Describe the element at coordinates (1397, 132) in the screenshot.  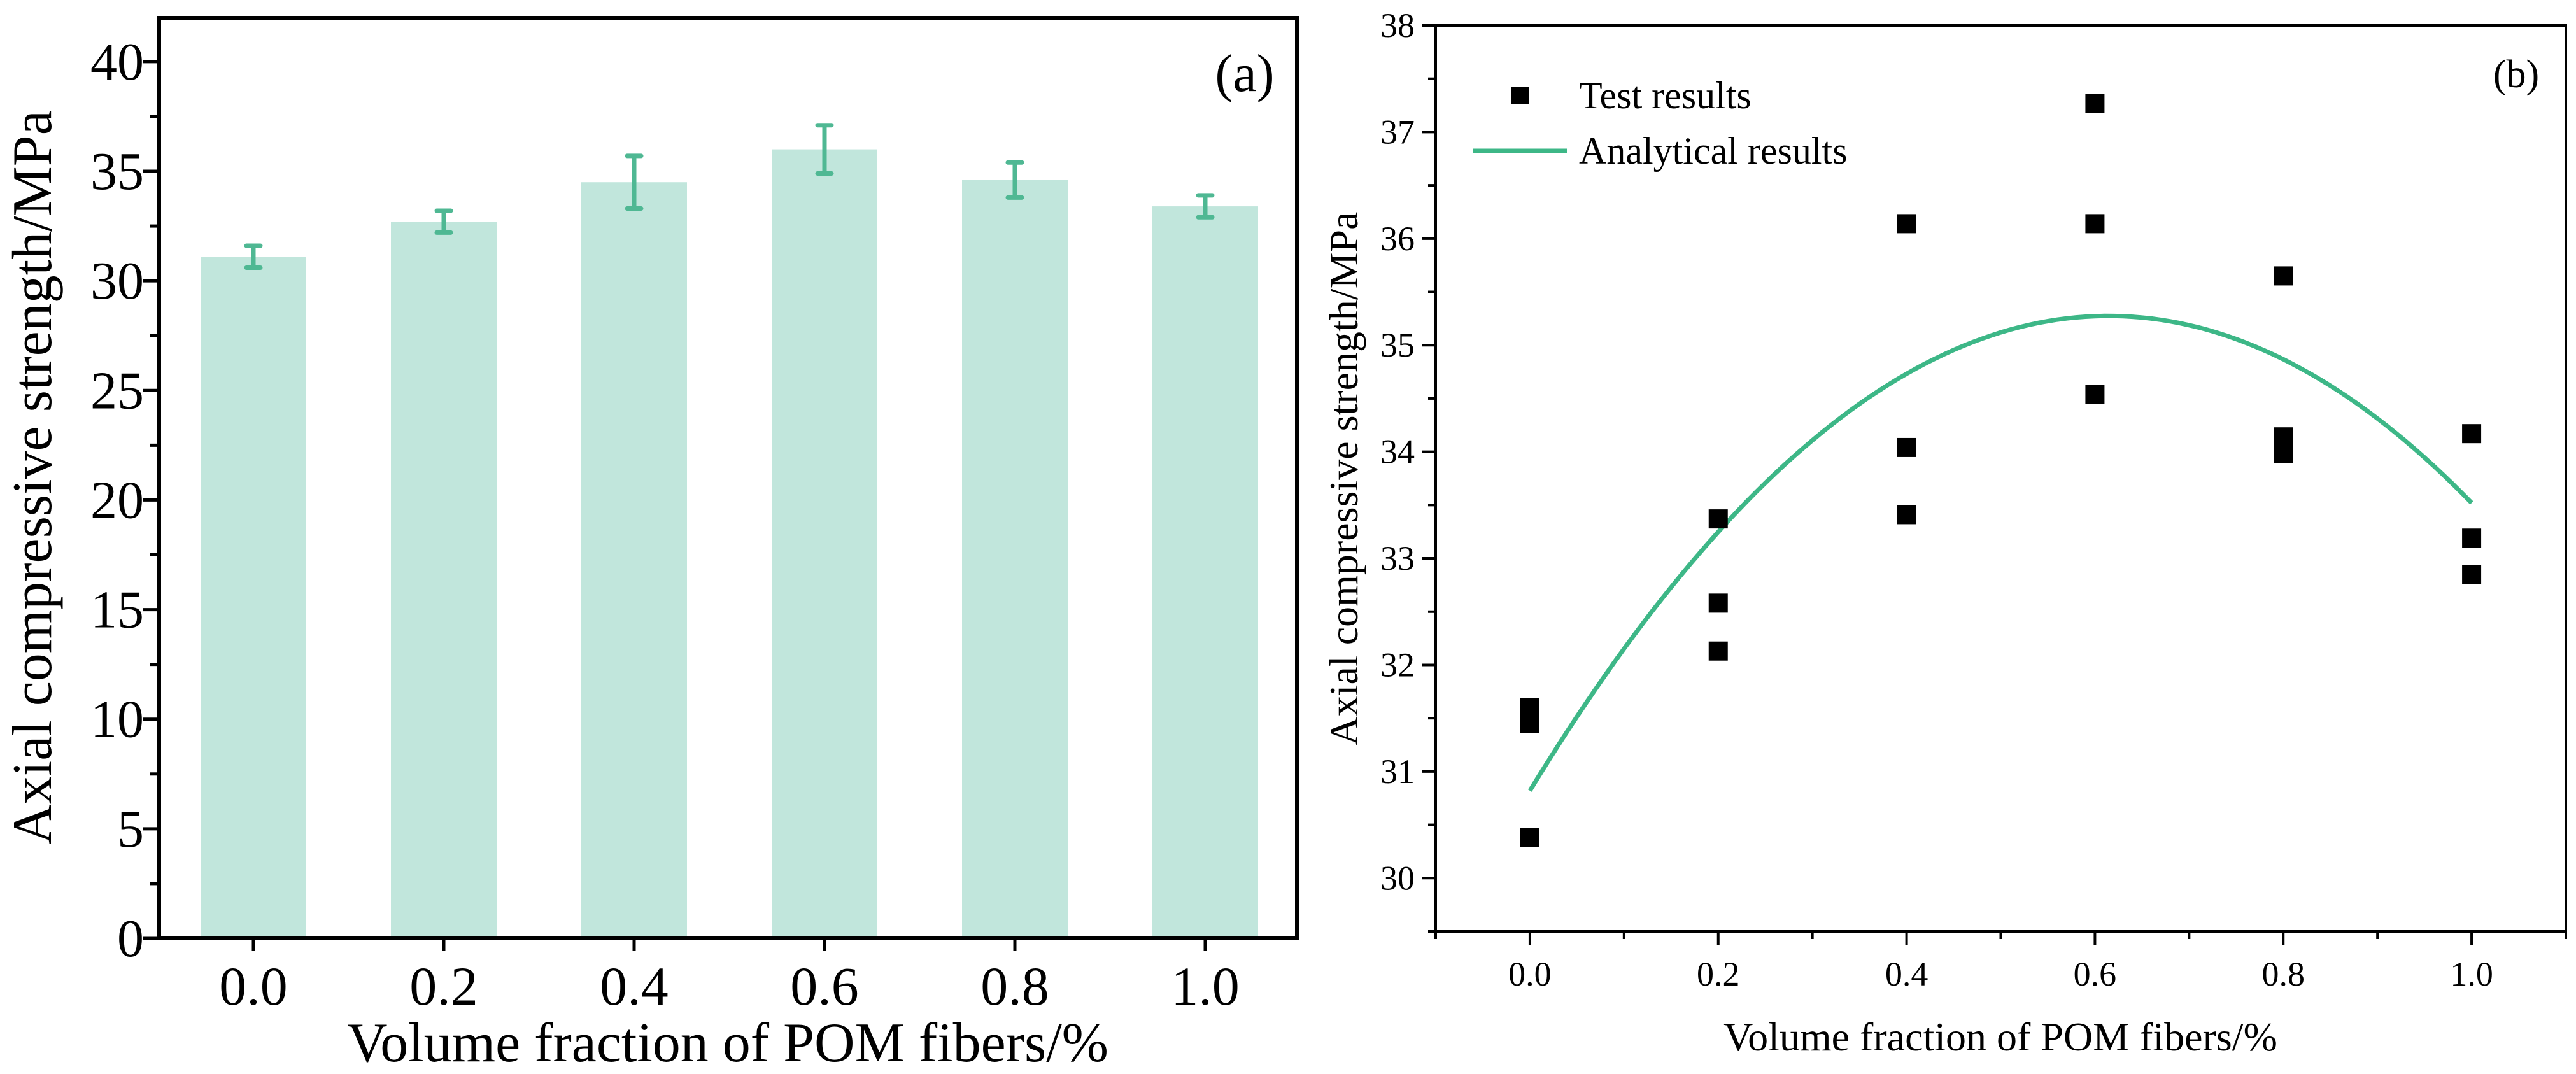
I see `y-tick-label: 37` at that location.